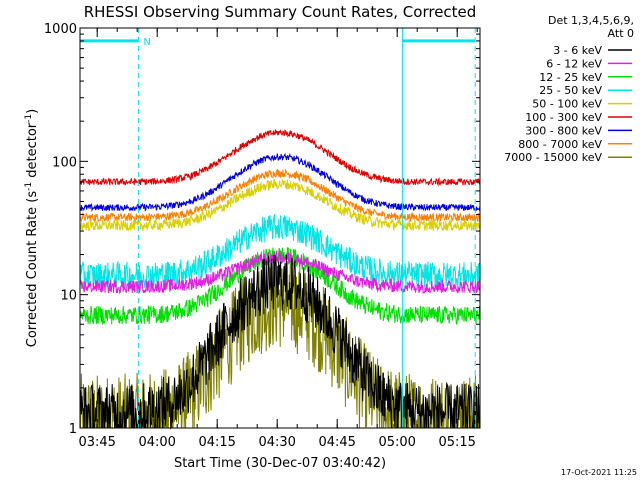 Image resolution: width=640 pixels, height=485 pixels. What do you see at coordinates (29, 118) in the screenshot?
I see `y-label-superscript-2: -1` at bounding box center [29, 118].